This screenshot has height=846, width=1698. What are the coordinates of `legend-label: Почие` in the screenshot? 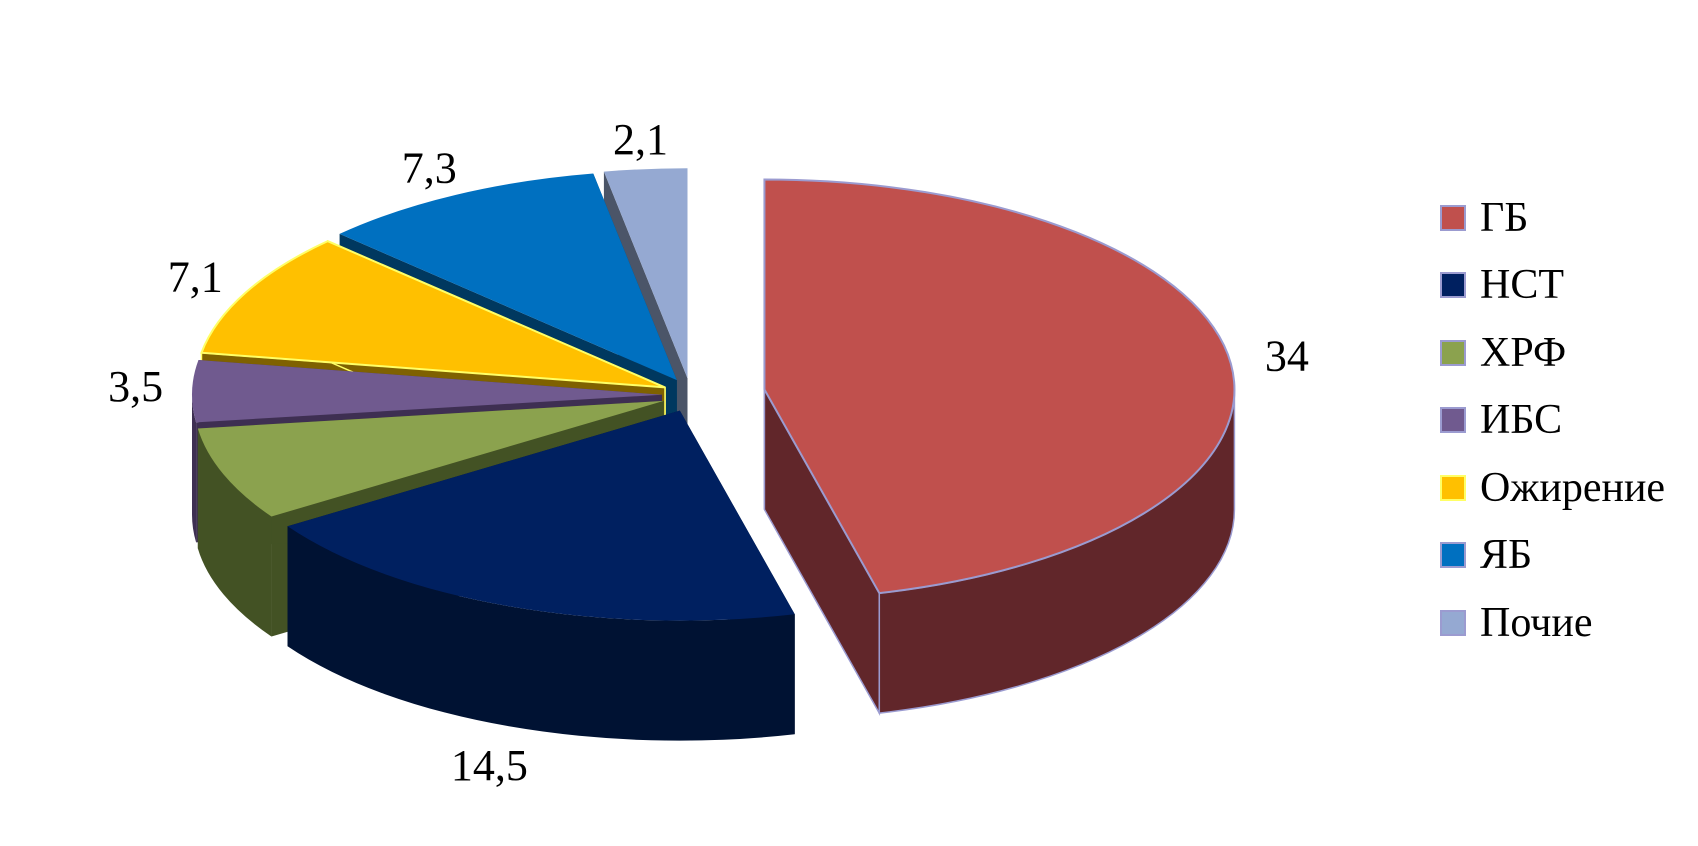 It's located at (1536, 622).